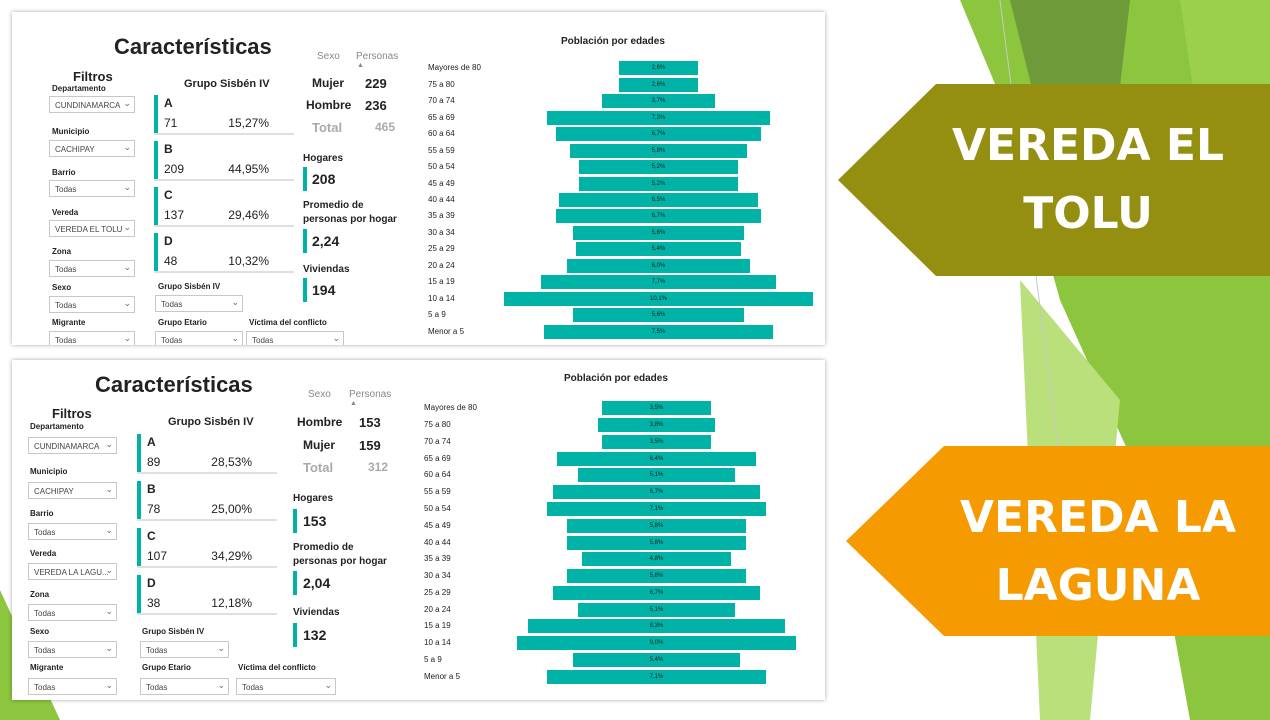 This screenshot has height=720, width=1270. I want to click on filter-label-grupo-etario: Grupo Etario, so click(166, 667).